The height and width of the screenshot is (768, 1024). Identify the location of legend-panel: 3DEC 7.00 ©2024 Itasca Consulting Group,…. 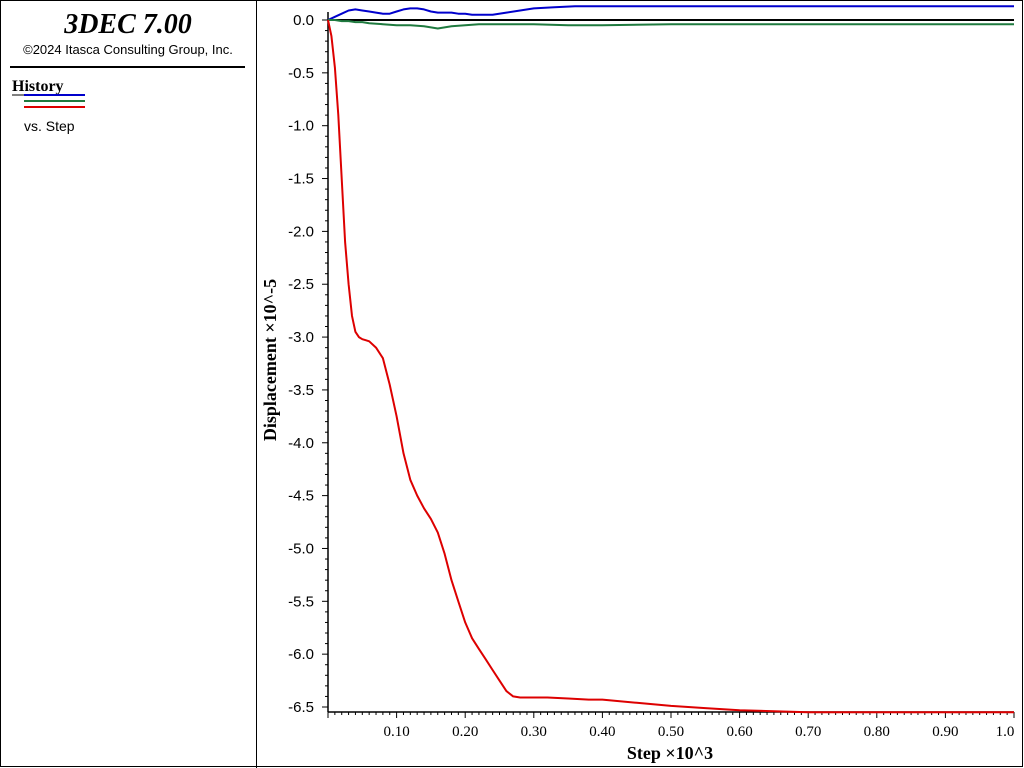
(127, 71).